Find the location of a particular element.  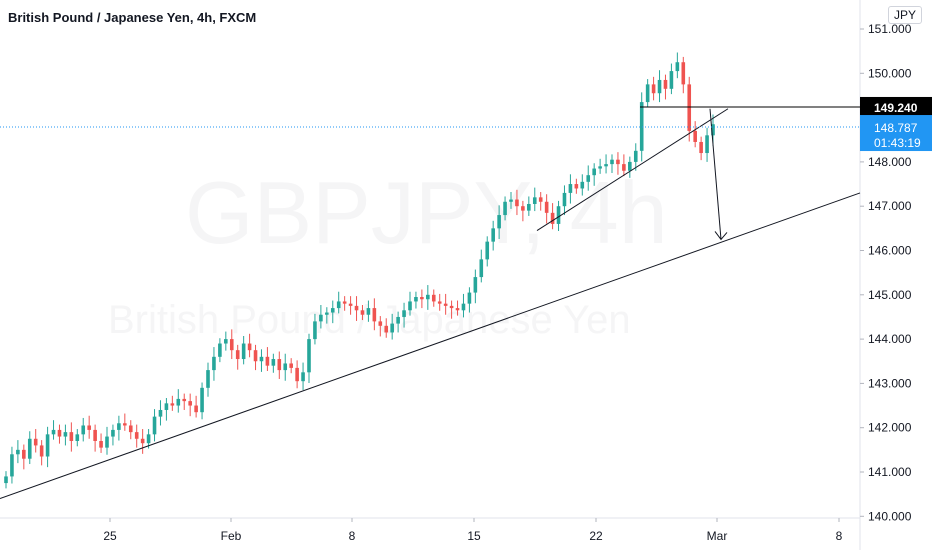

y-tick-label: 141.000 is located at coordinates (890, 472).